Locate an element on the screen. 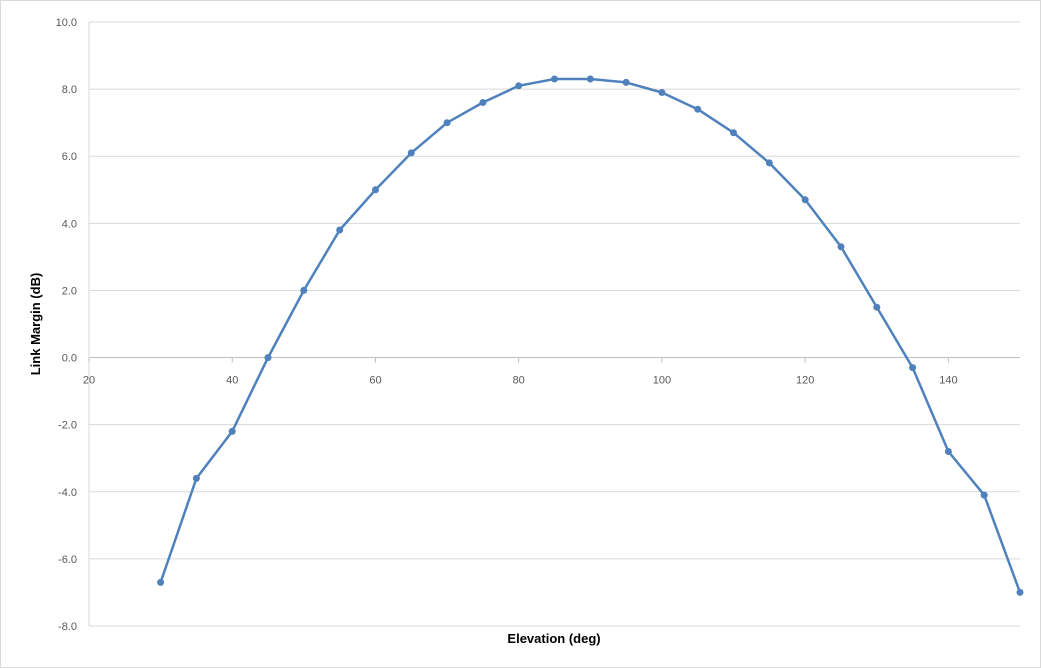  y-tick-label: -6.0 is located at coordinates (67, 560).